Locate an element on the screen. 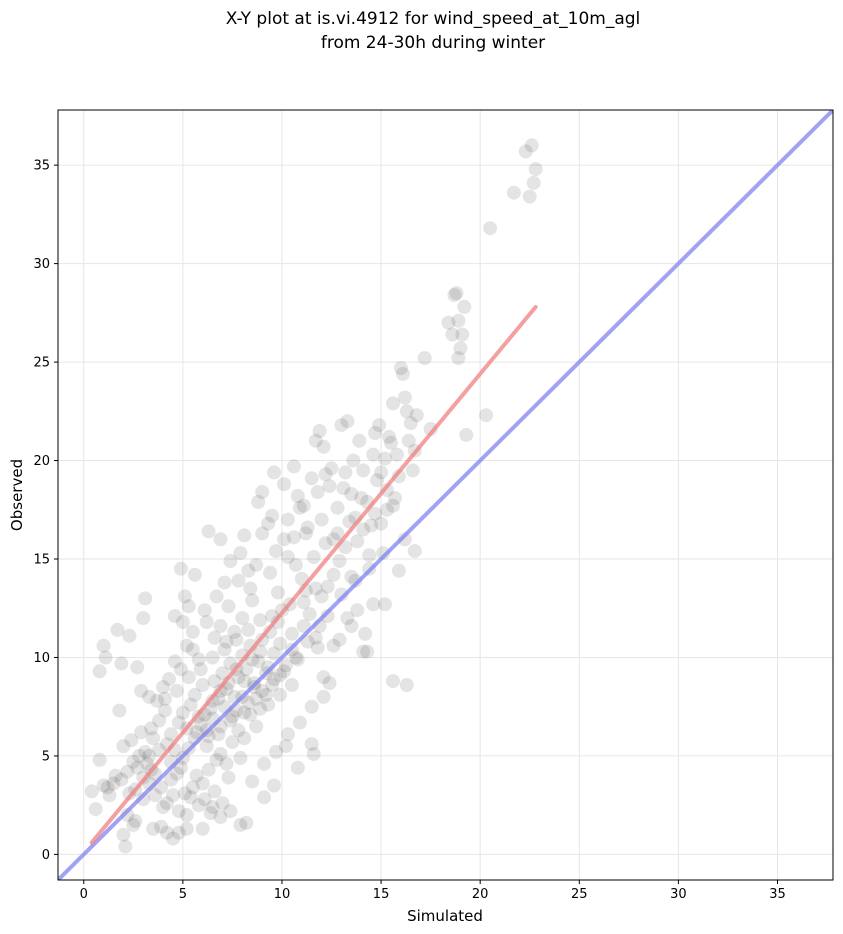  y-axis-label: Observed is located at coordinates (17, 495).